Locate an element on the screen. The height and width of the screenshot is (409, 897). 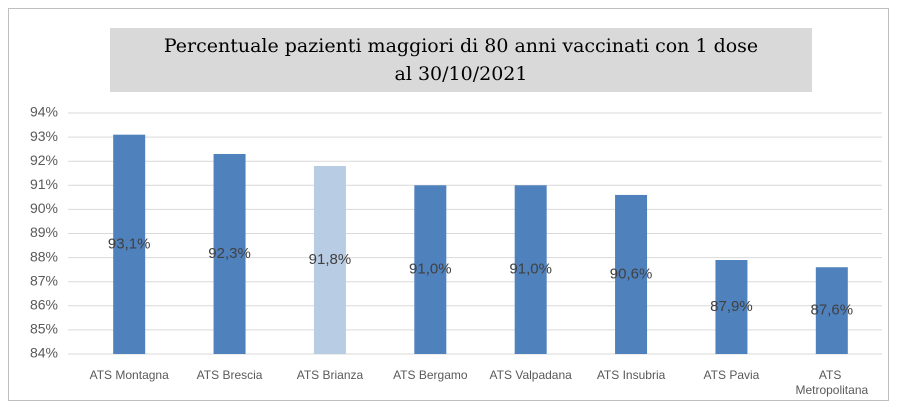
value-label: 90,6% is located at coordinates (631, 273).